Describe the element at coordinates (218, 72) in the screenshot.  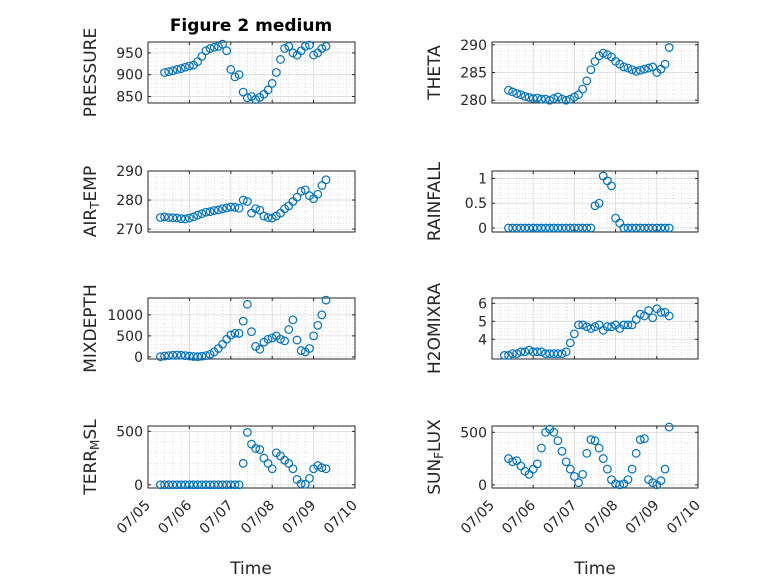
I see `subplot-pressure: 850 900 950 PRESSURE` at that location.